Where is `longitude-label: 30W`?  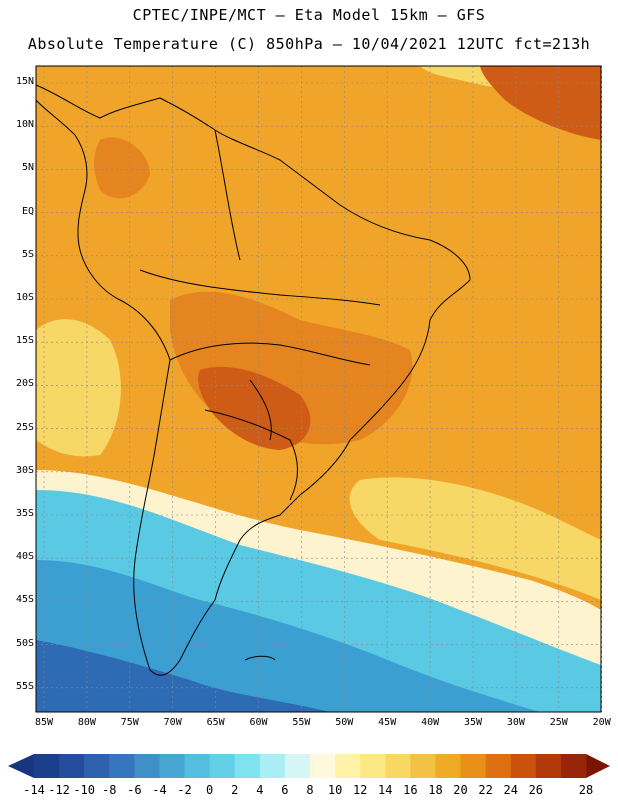
longitude-label: 30W is located at coordinates (515, 722).